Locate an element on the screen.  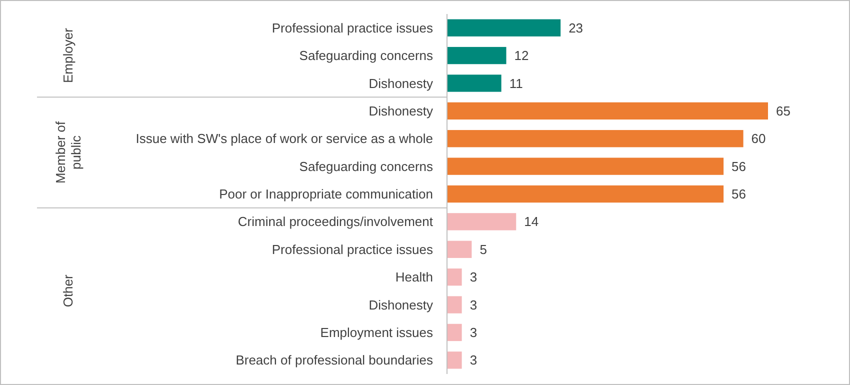
text: Employer is located at coordinates (68, 55).